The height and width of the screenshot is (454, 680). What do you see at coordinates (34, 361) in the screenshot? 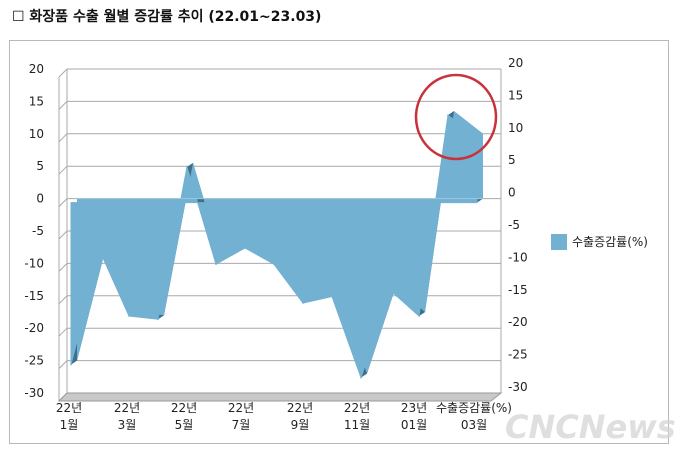
I see `y-tick-left: -25` at bounding box center [34, 361].